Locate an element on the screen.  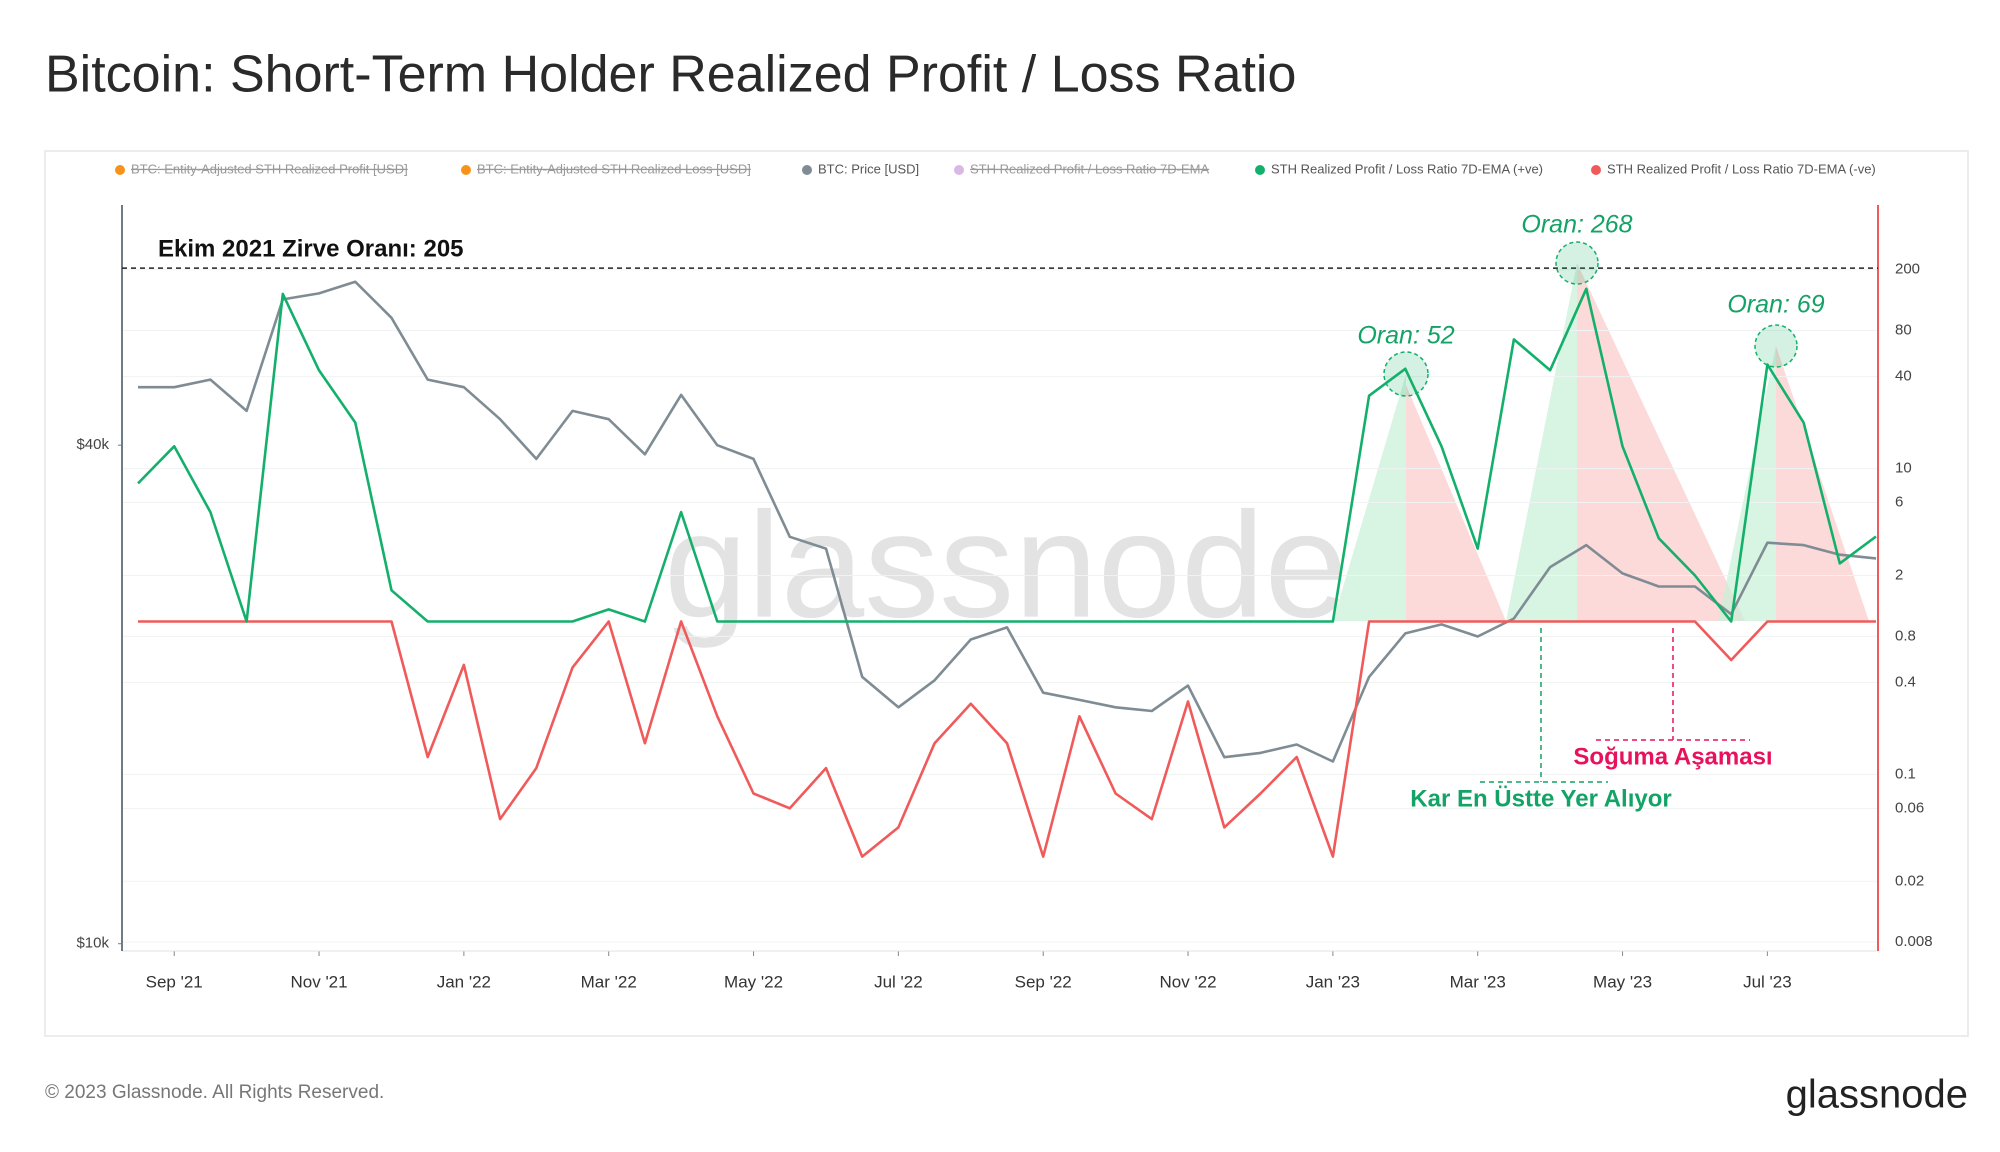
x-tick-label: Mar '22 is located at coordinates (609, 981).